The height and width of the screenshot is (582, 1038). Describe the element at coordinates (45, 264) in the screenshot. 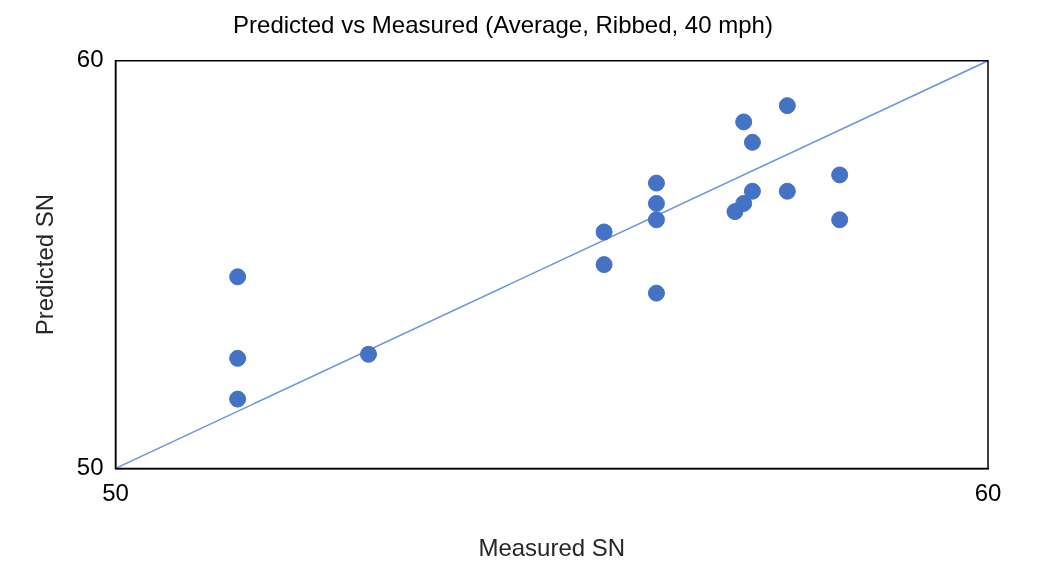

I see `y-axis-title: Predicted SN` at that location.